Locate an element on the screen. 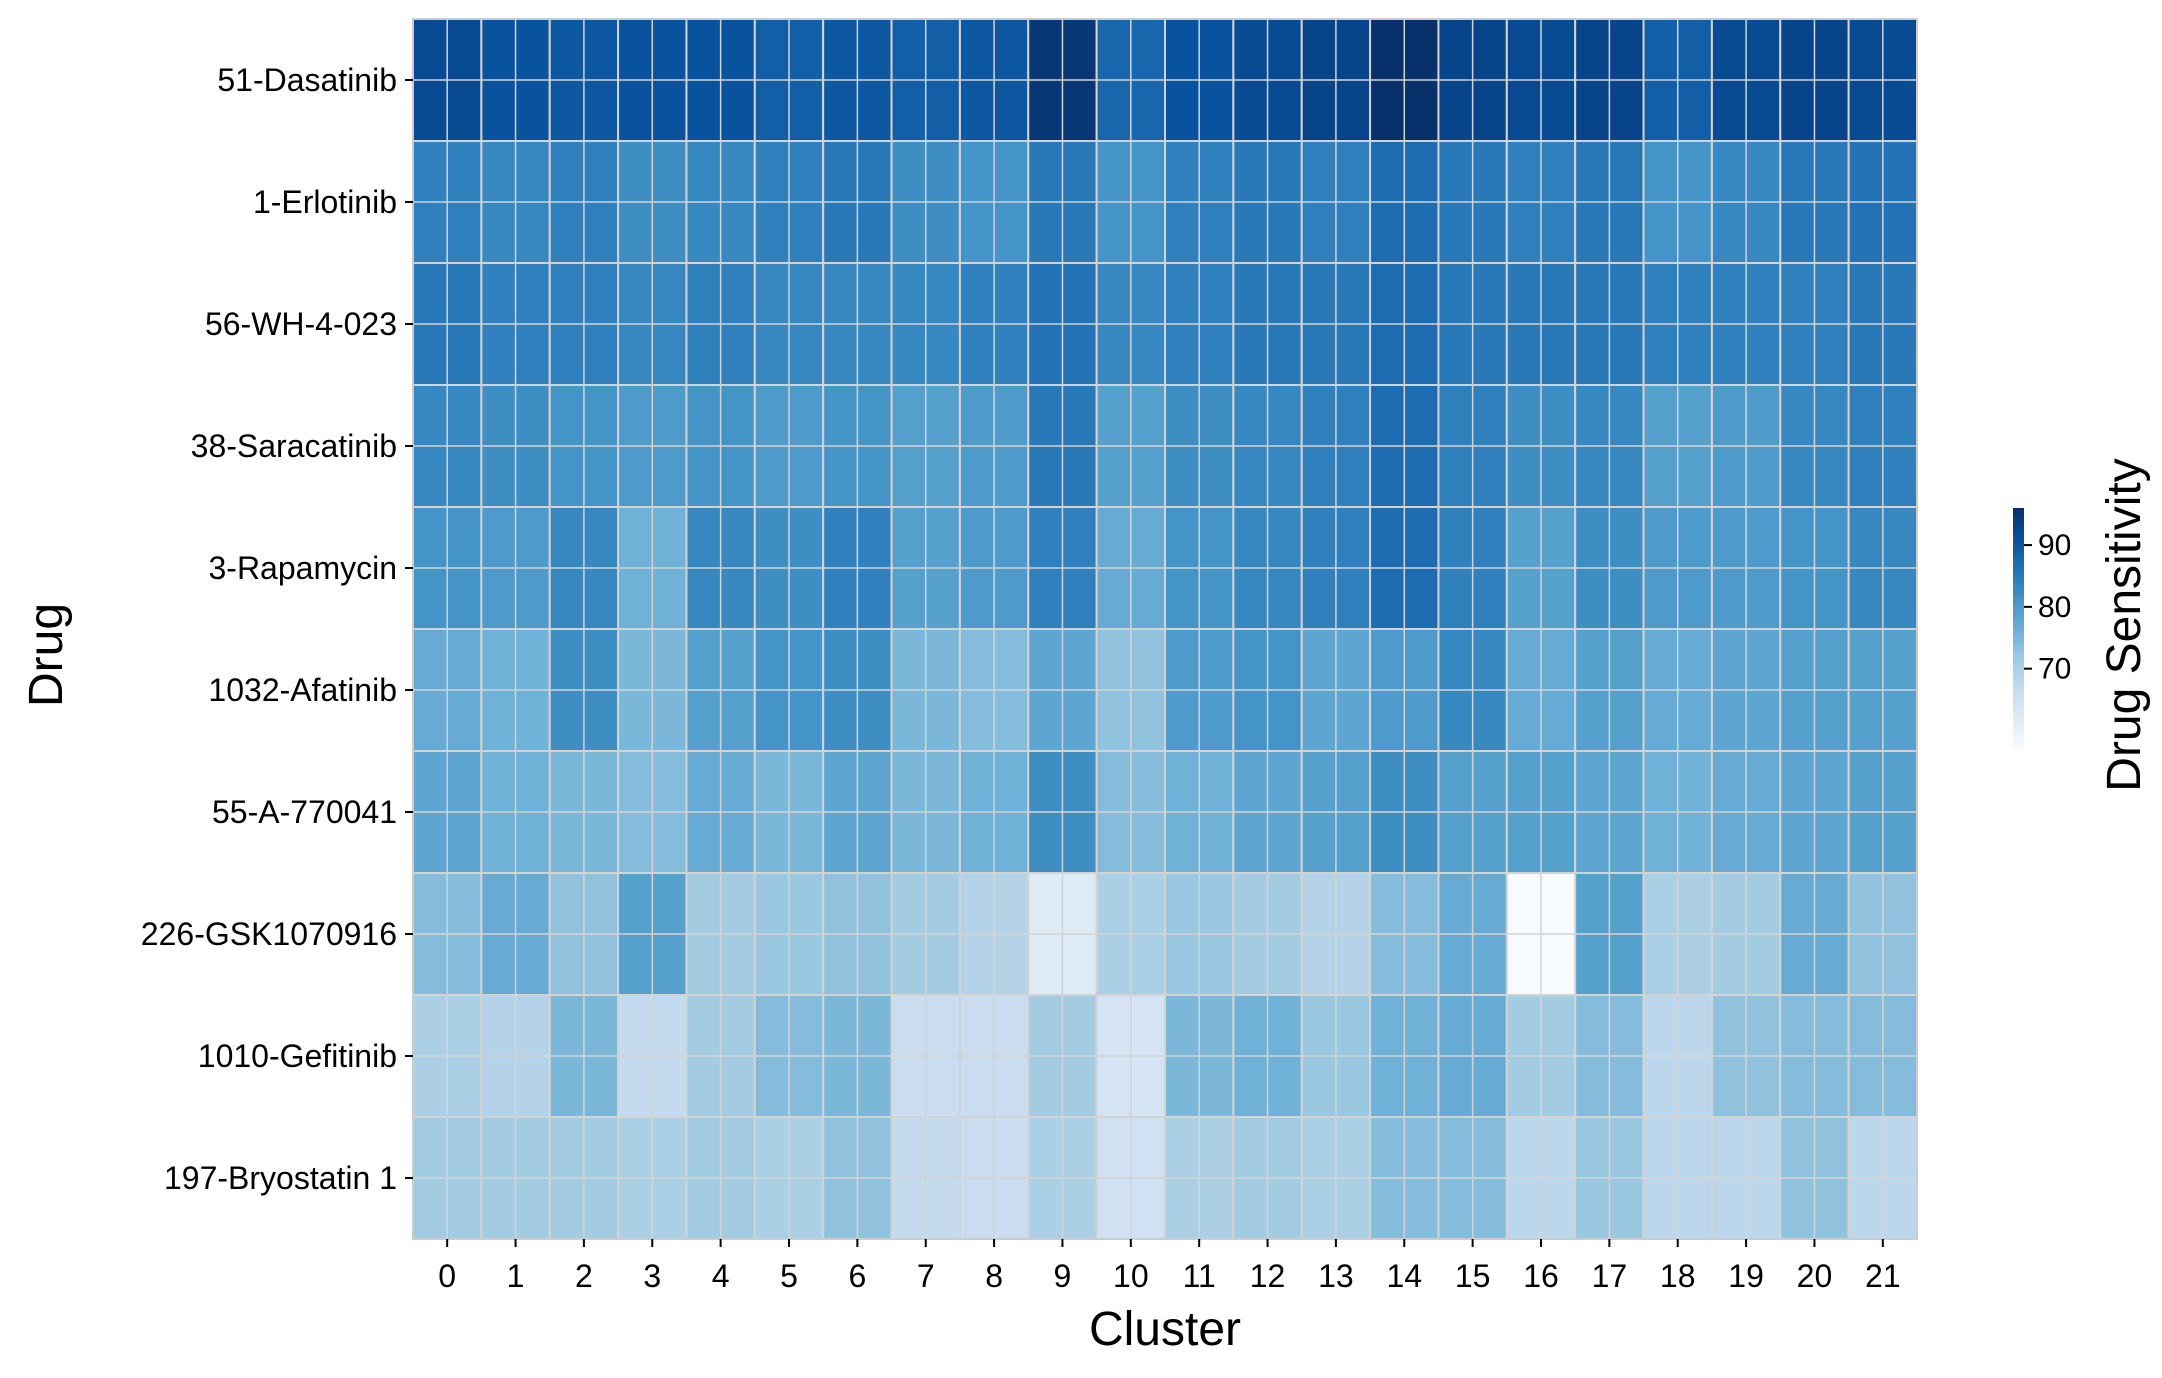  x-tick-label: 10 is located at coordinates (1131, 1276).